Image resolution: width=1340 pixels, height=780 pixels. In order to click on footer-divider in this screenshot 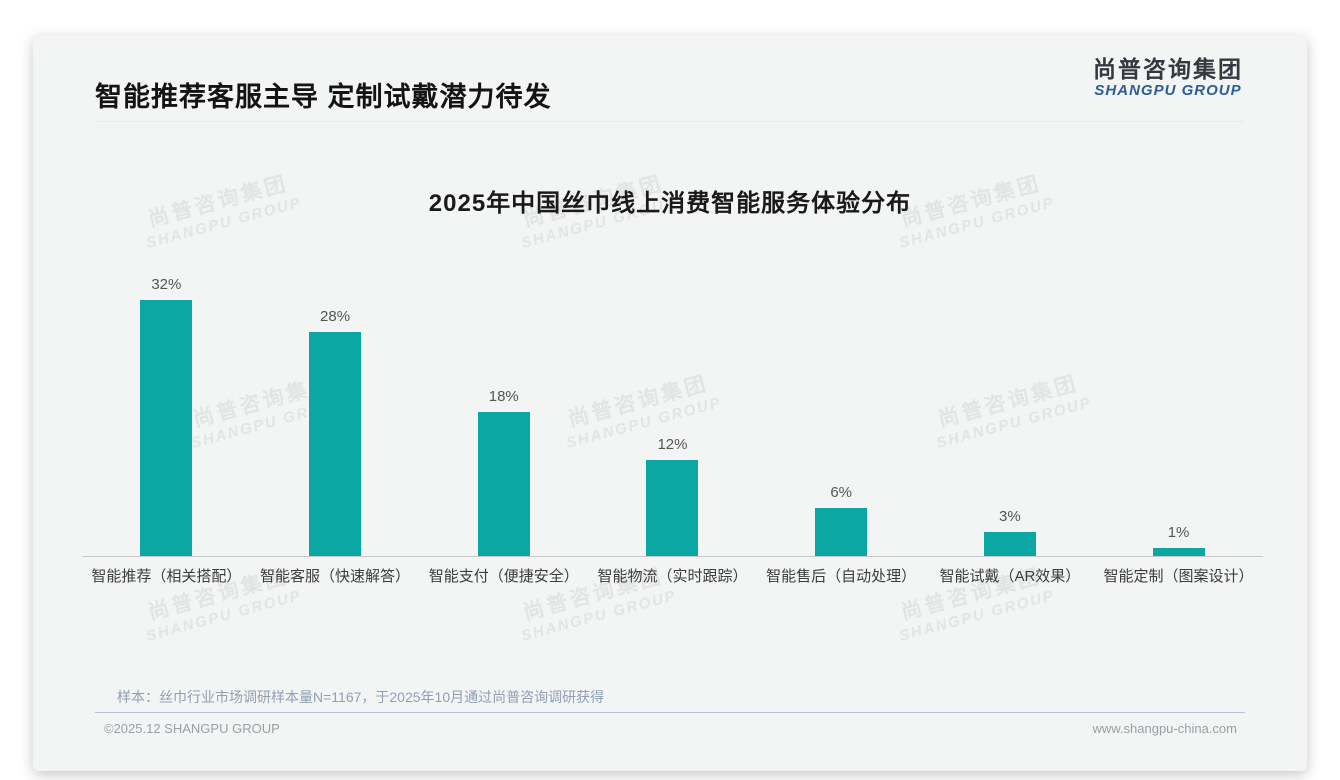, I will do `click(670, 712)`.